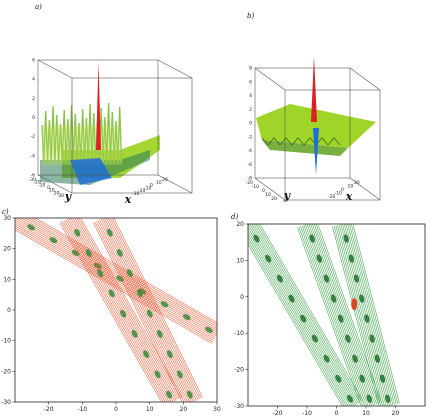 Image resolution: width=432 pixels, height=417 pixels. Describe the element at coordinates (239, 370) in the screenshot. I see `y-tick-label: -20` at that location.